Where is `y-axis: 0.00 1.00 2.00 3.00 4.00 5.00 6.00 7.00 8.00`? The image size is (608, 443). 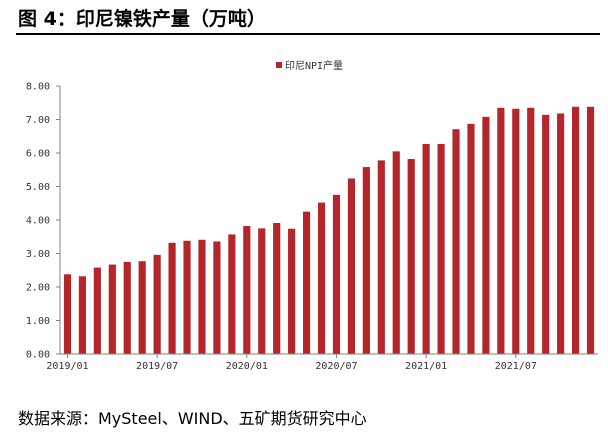
y-axis: 0.00 1.00 2.00 3.00 4.00 5.00 6.00 7.00 8.00 is located at coordinates (43, 221).